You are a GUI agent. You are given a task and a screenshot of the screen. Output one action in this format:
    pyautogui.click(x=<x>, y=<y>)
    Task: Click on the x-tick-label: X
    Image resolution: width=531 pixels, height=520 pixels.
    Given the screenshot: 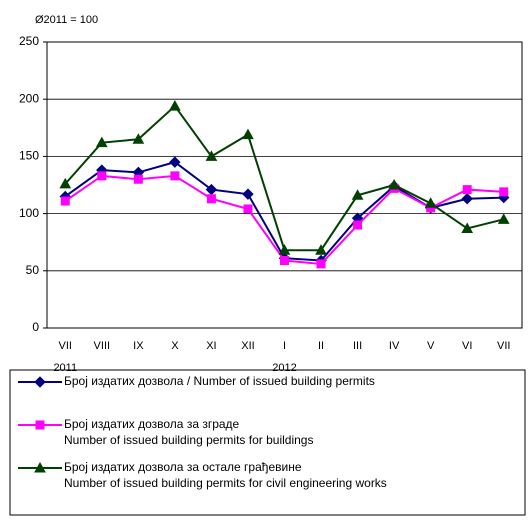 What is the action you would take?
    pyautogui.click(x=175, y=346)
    